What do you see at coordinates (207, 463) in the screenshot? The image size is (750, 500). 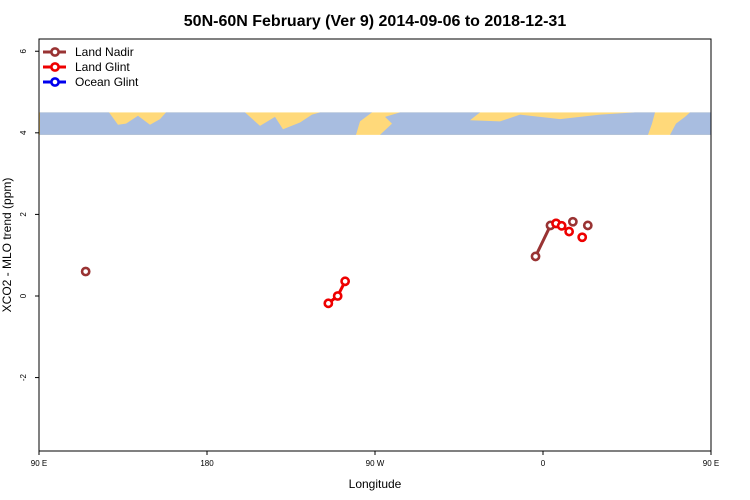 I see `x-tick-label: 180` at bounding box center [207, 463].